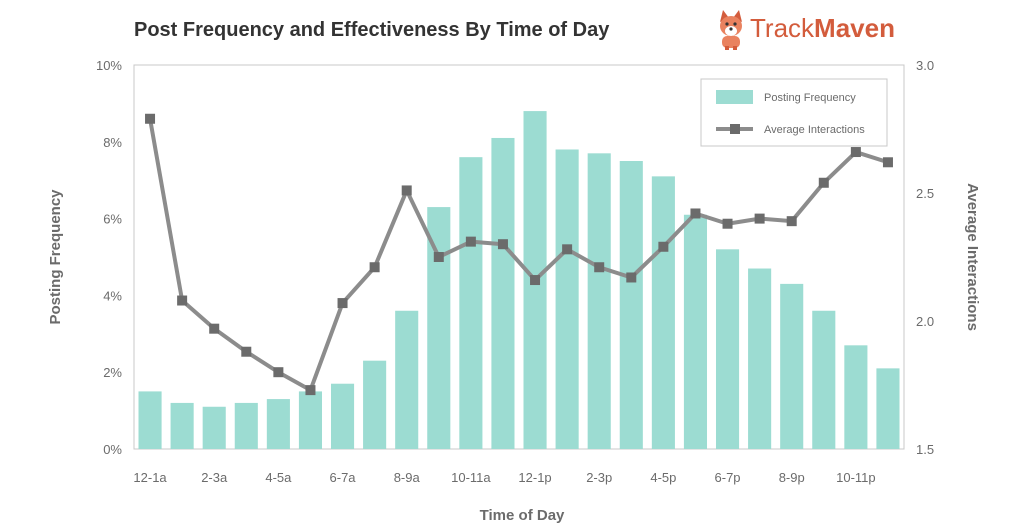  What do you see at coordinates (182, 300) in the screenshot?
I see `point-1-2a` at bounding box center [182, 300].